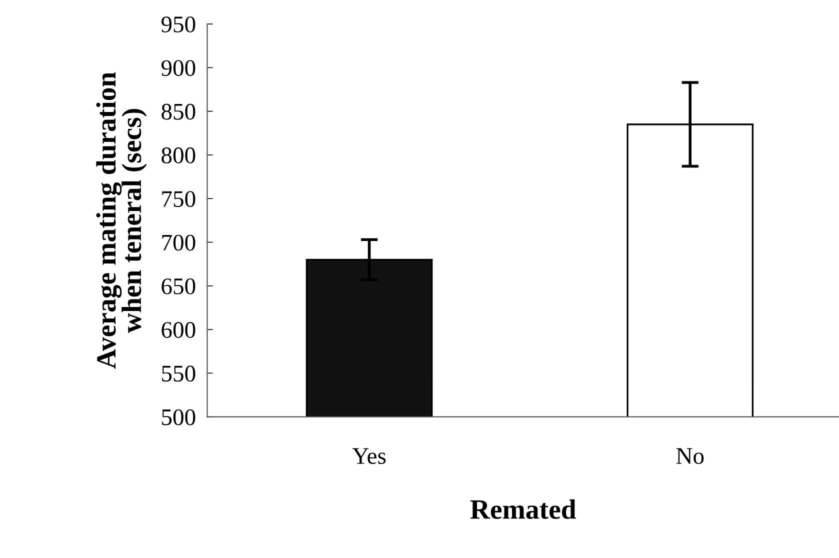  I want to click on y-tick-label: 950, so click(178, 24).